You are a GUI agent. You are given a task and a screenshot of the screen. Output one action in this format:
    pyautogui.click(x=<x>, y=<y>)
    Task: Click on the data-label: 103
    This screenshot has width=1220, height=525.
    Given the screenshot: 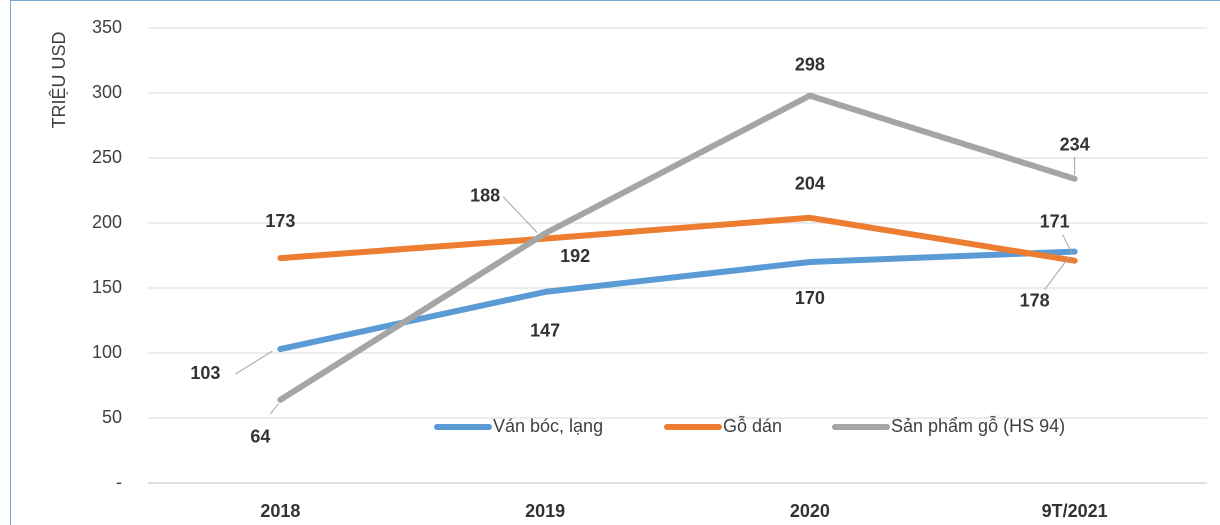 What is the action you would take?
    pyautogui.click(x=205, y=373)
    